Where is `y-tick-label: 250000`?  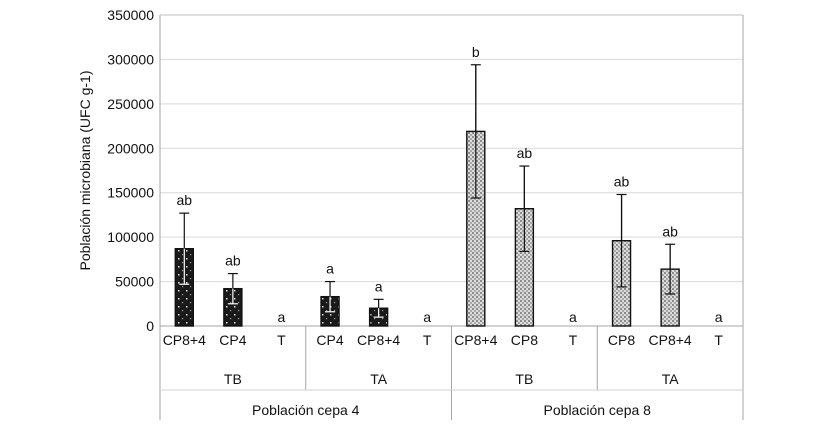 y-tick-label: 250000 is located at coordinates (130, 104).